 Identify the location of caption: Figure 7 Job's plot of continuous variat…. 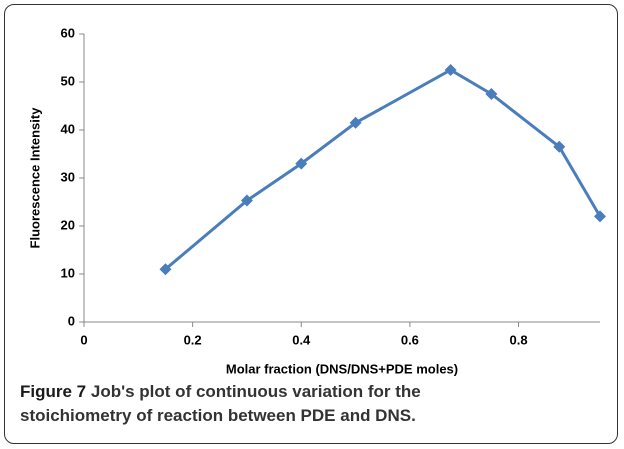
(270, 404).